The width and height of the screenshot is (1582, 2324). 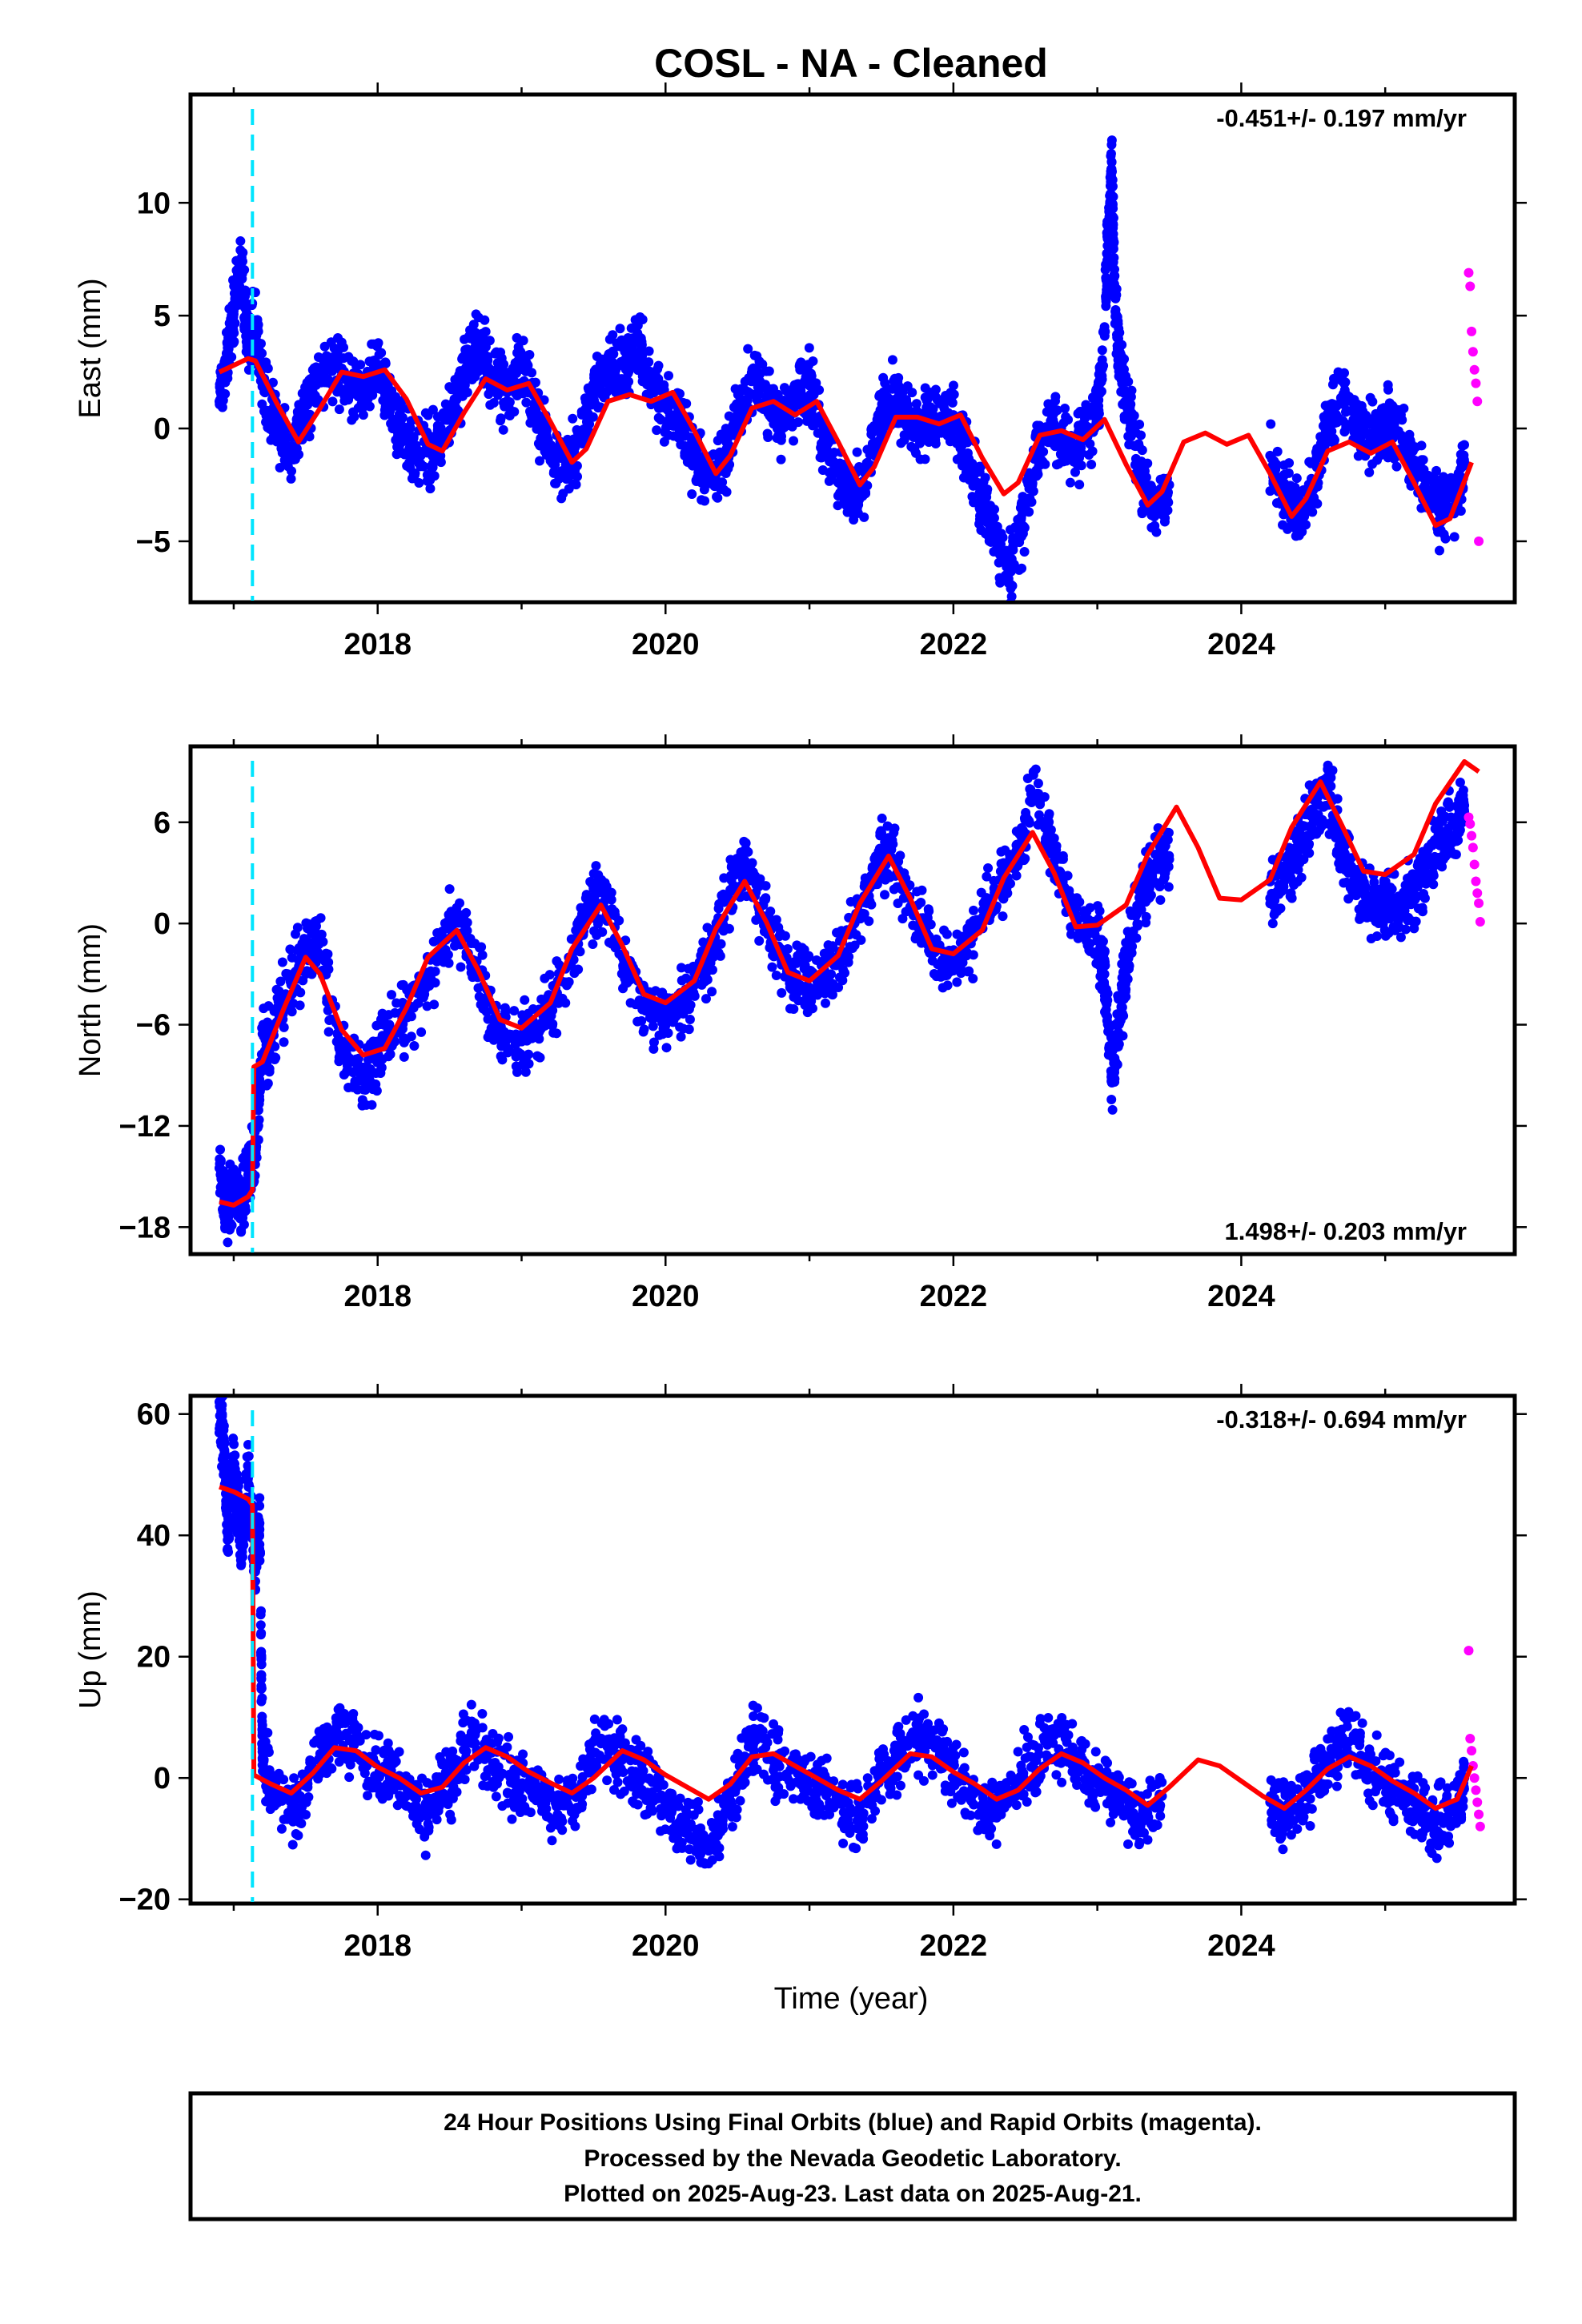 What do you see at coordinates (954, 1296) in the screenshot?
I see `x-tick-label: 2022` at bounding box center [954, 1296].